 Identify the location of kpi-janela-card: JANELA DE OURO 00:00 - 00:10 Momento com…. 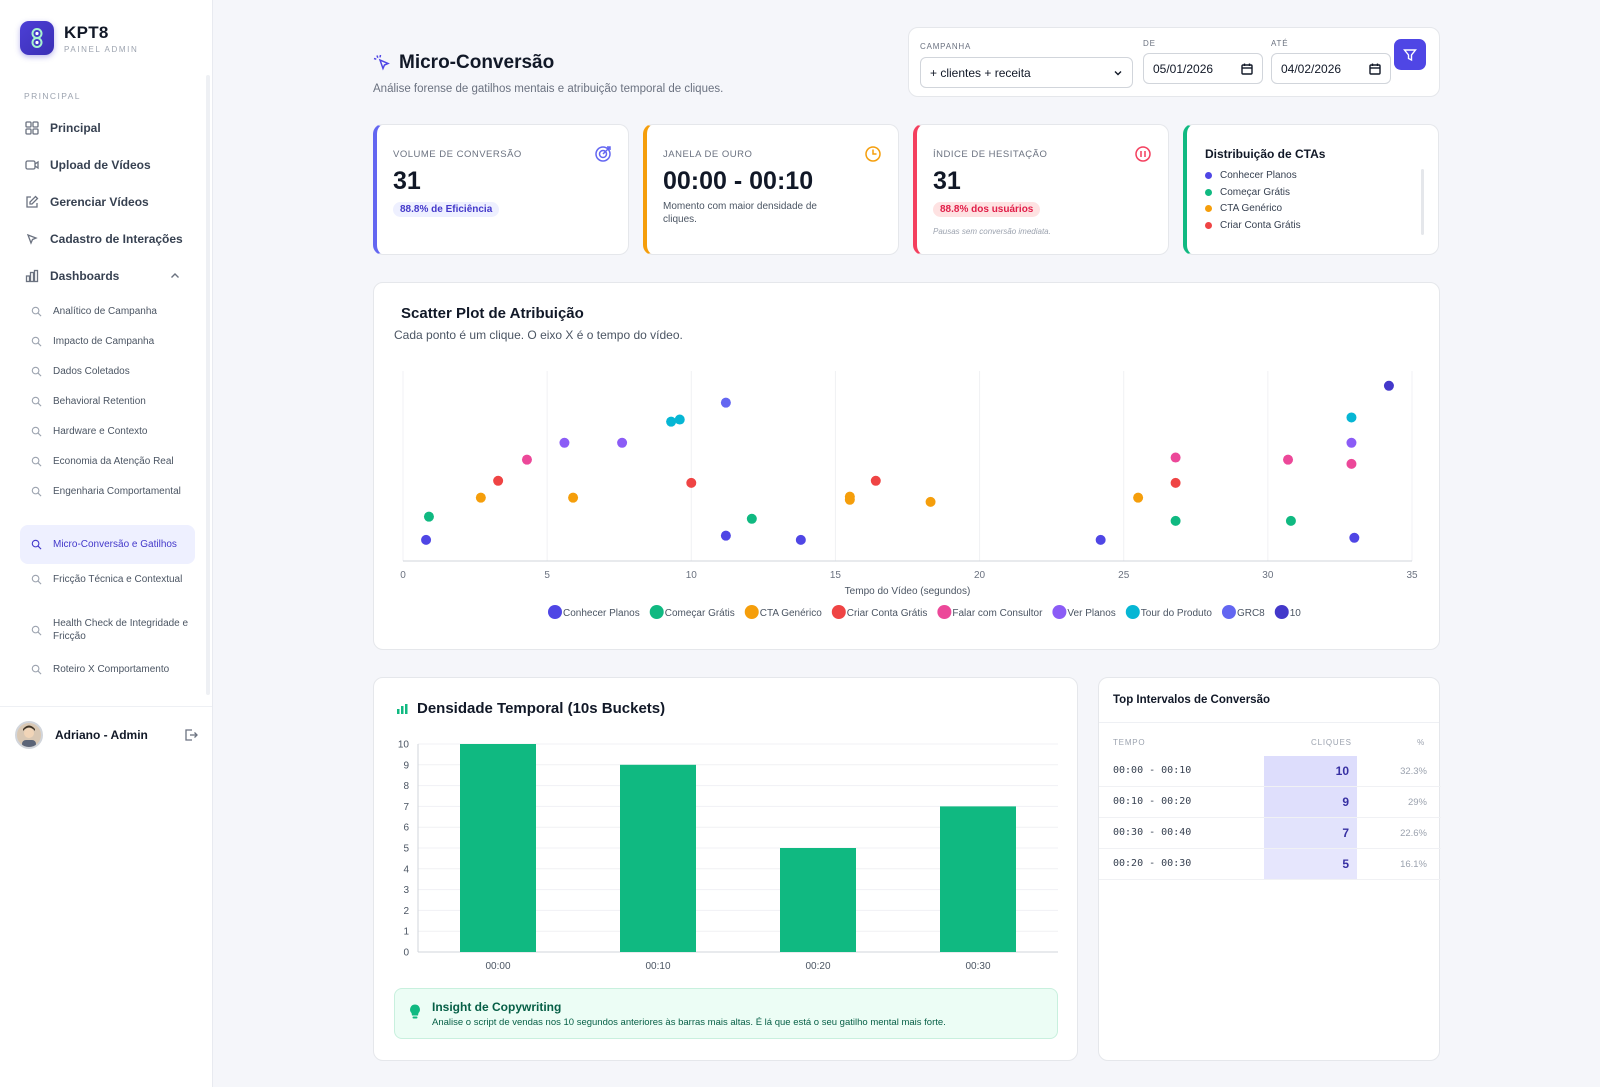
(771, 189).